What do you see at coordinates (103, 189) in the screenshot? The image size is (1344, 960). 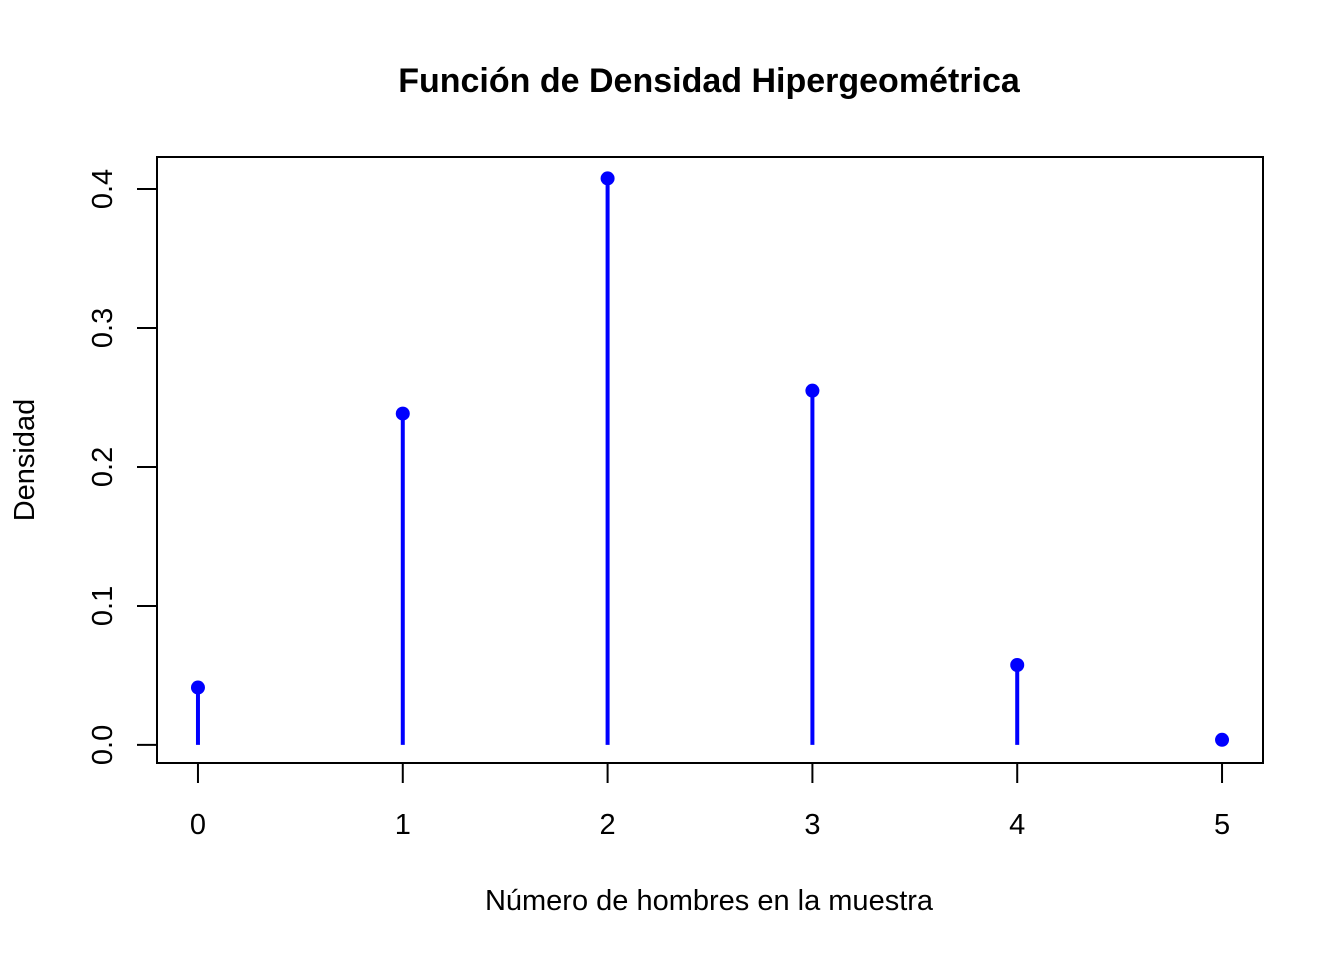 I see `y-tick-label: 0.4` at bounding box center [103, 189].